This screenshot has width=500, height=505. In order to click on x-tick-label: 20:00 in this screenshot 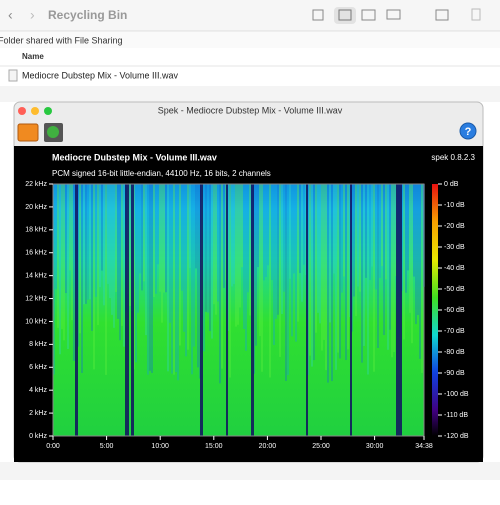, I will do `click(268, 446)`.